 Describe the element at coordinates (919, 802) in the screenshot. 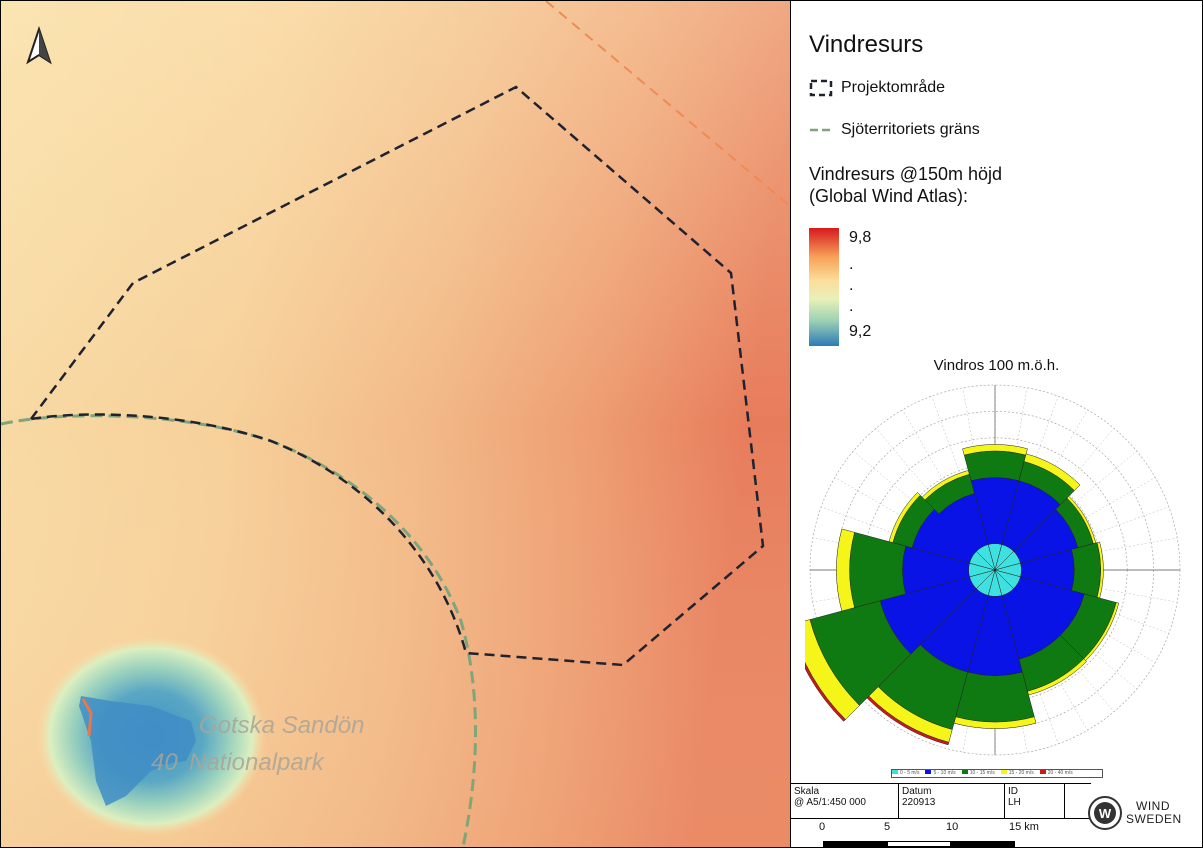

I see `date-value: 220913` at that location.